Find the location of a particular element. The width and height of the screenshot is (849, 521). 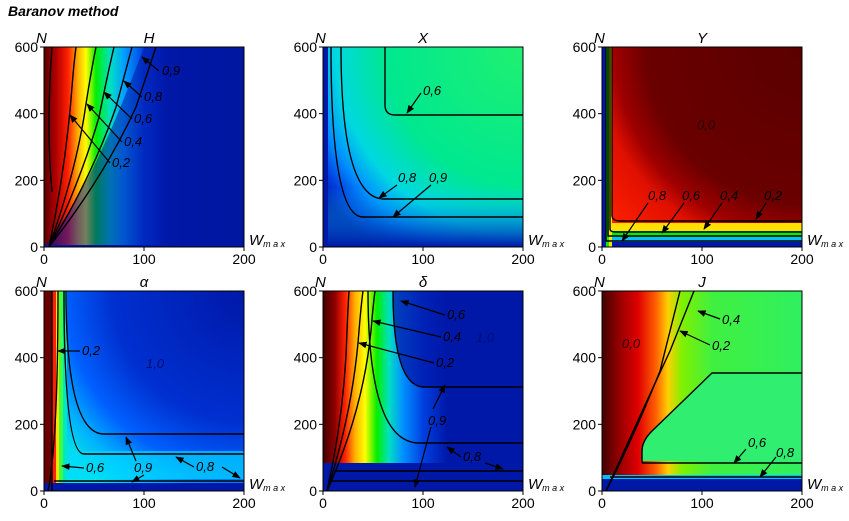

panel-title: X is located at coordinates (423, 38).